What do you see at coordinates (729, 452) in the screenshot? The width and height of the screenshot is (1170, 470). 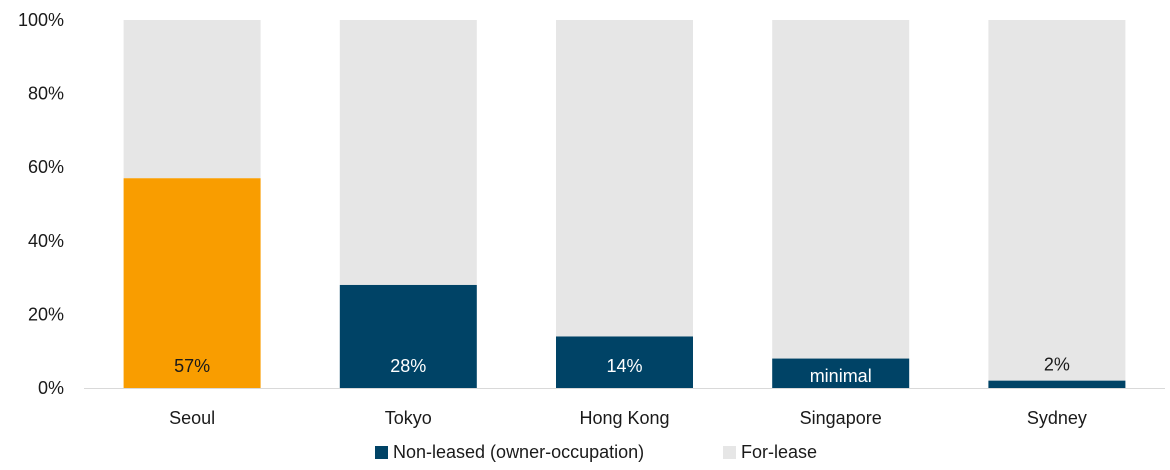 I see `legend-for-lease-swatch` at bounding box center [729, 452].